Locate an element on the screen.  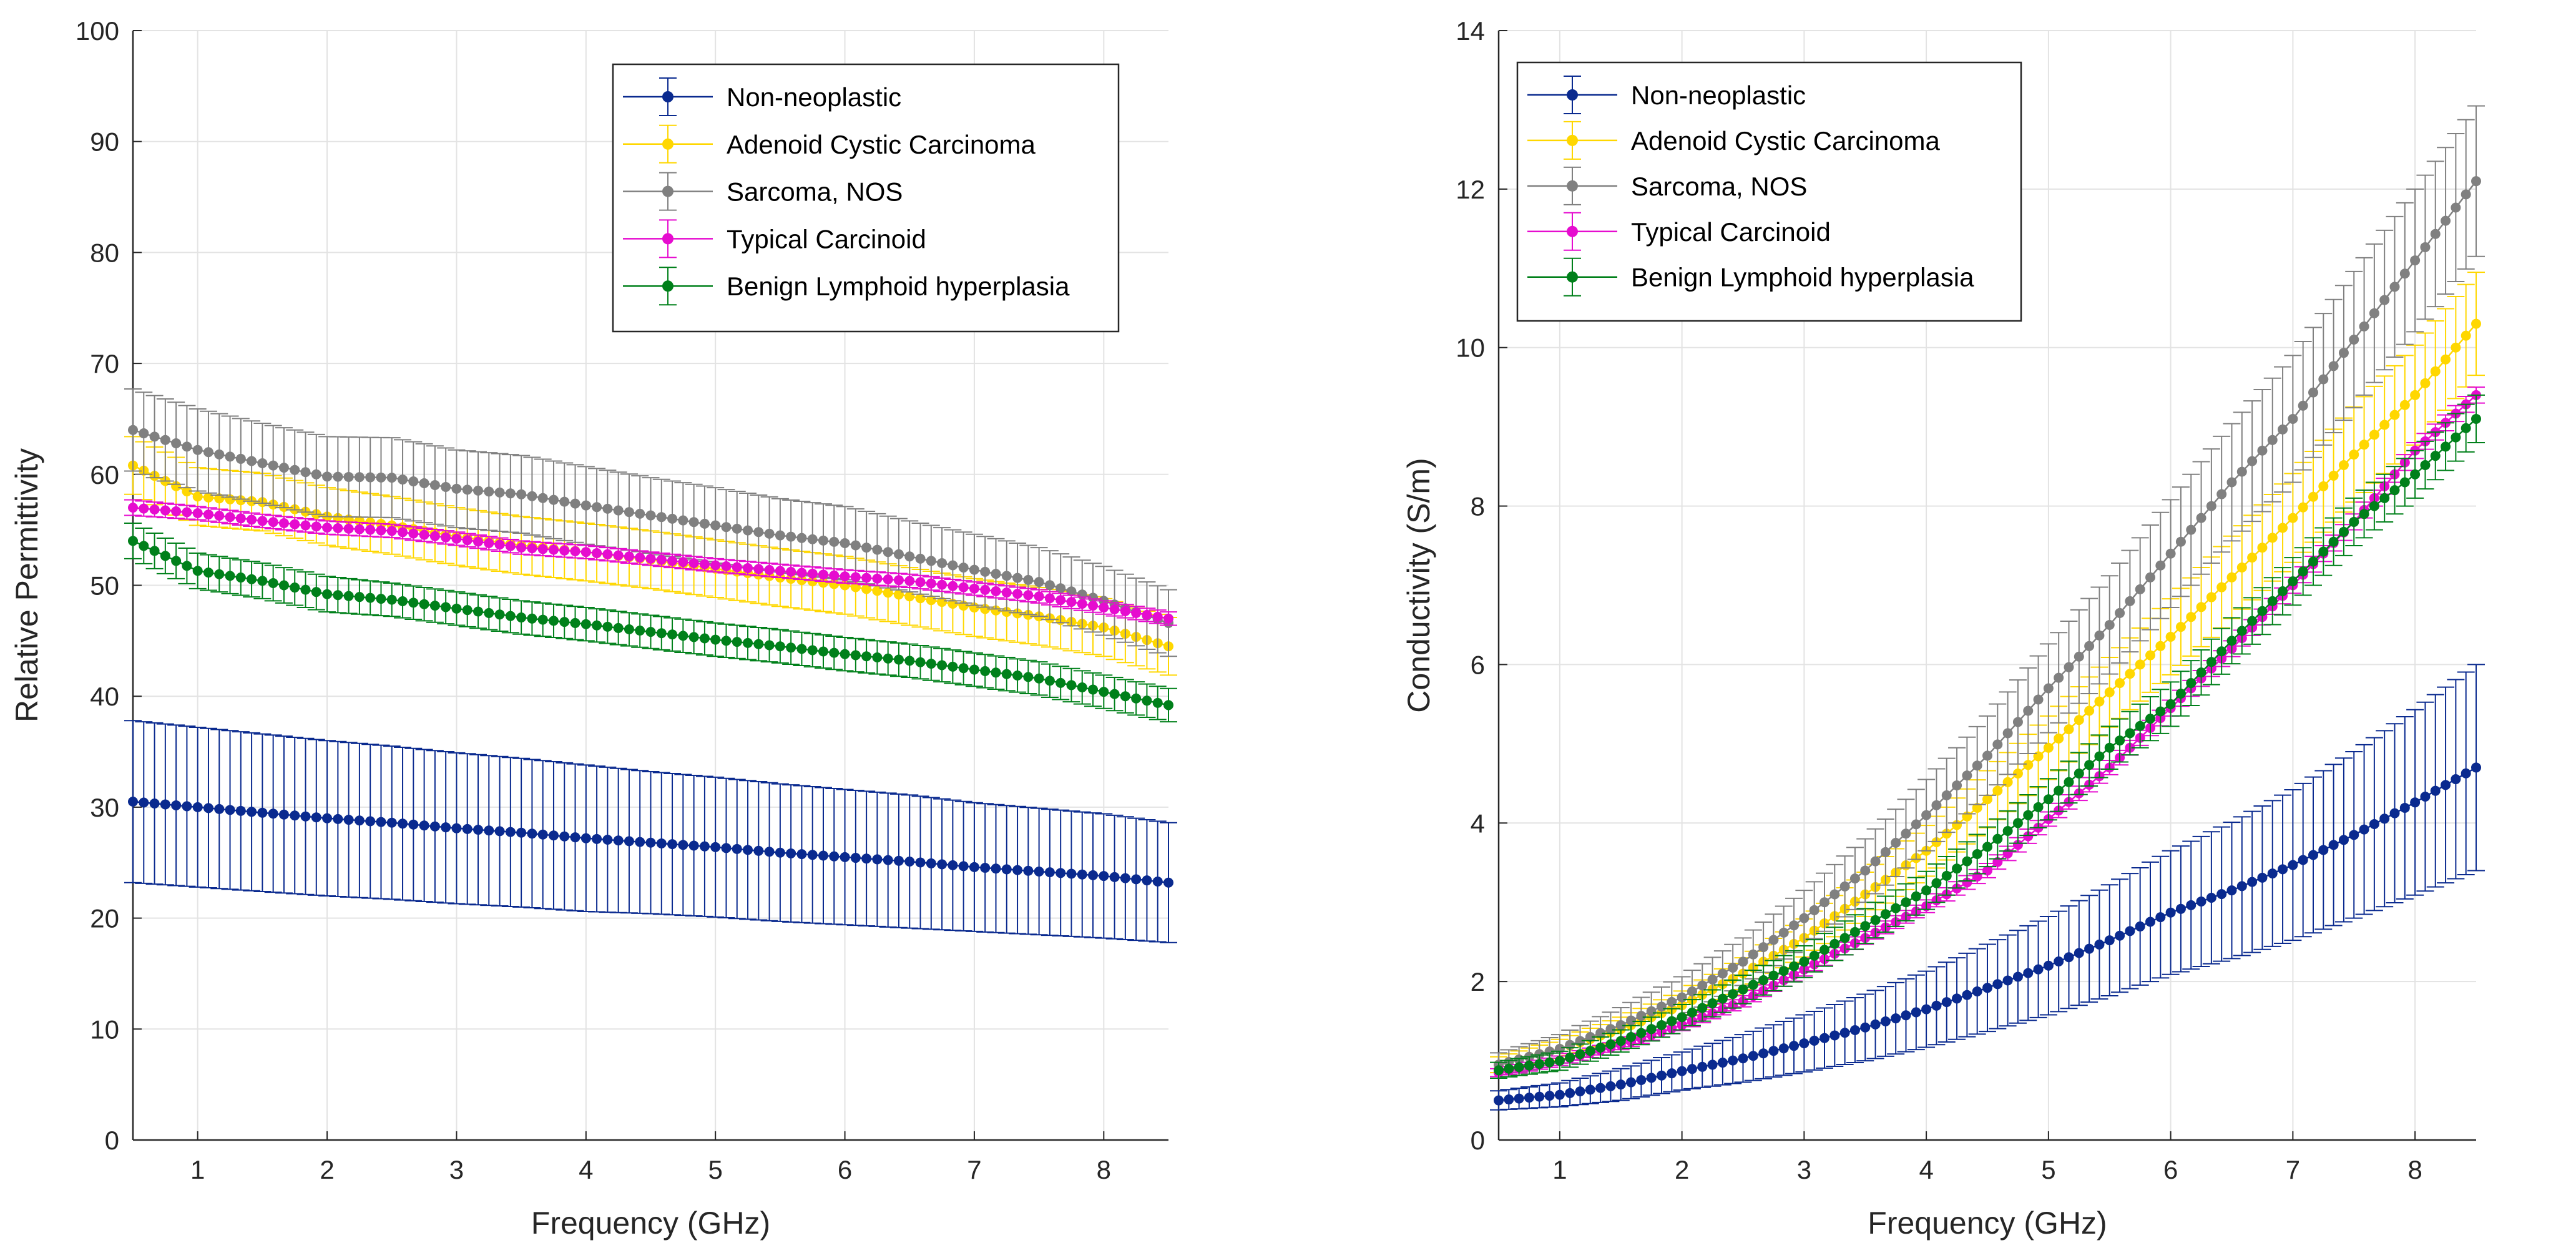
legend-label: Sarcoma, NOS is located at coordinates (1719, 186).